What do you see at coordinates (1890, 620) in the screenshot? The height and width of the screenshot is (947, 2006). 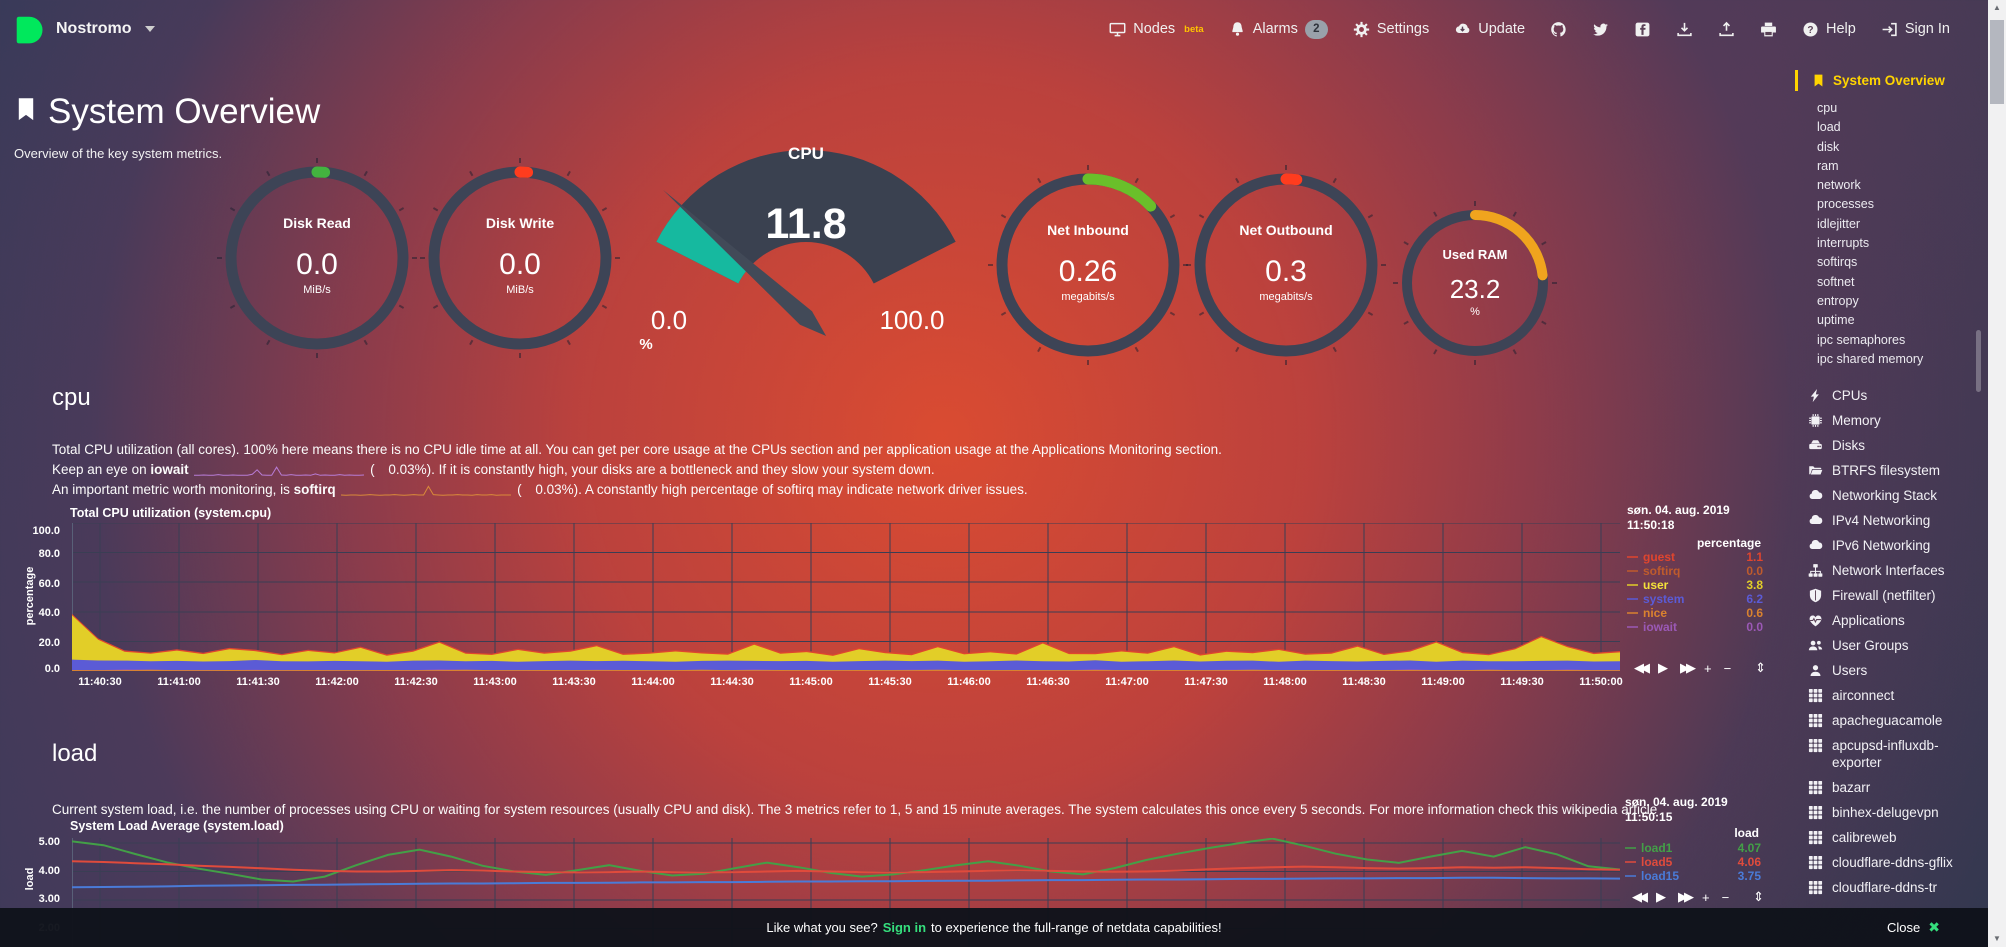 I see `sidebar-section-applications: Applications` at bounding box center [1890, 620].